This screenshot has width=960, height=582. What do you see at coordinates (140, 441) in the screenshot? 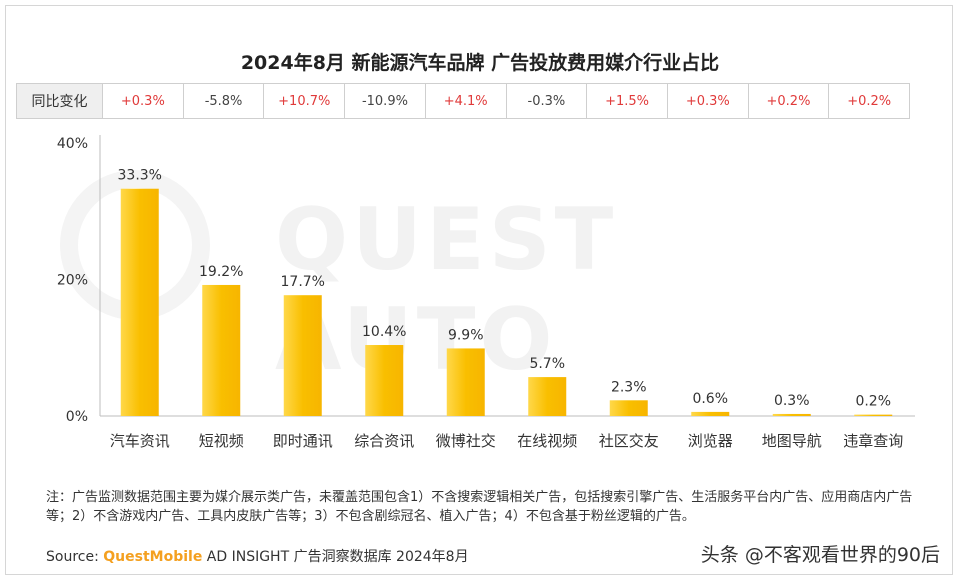
I see `x-tick-label-1: 汽车资讯` at bounding box center [140, 441].